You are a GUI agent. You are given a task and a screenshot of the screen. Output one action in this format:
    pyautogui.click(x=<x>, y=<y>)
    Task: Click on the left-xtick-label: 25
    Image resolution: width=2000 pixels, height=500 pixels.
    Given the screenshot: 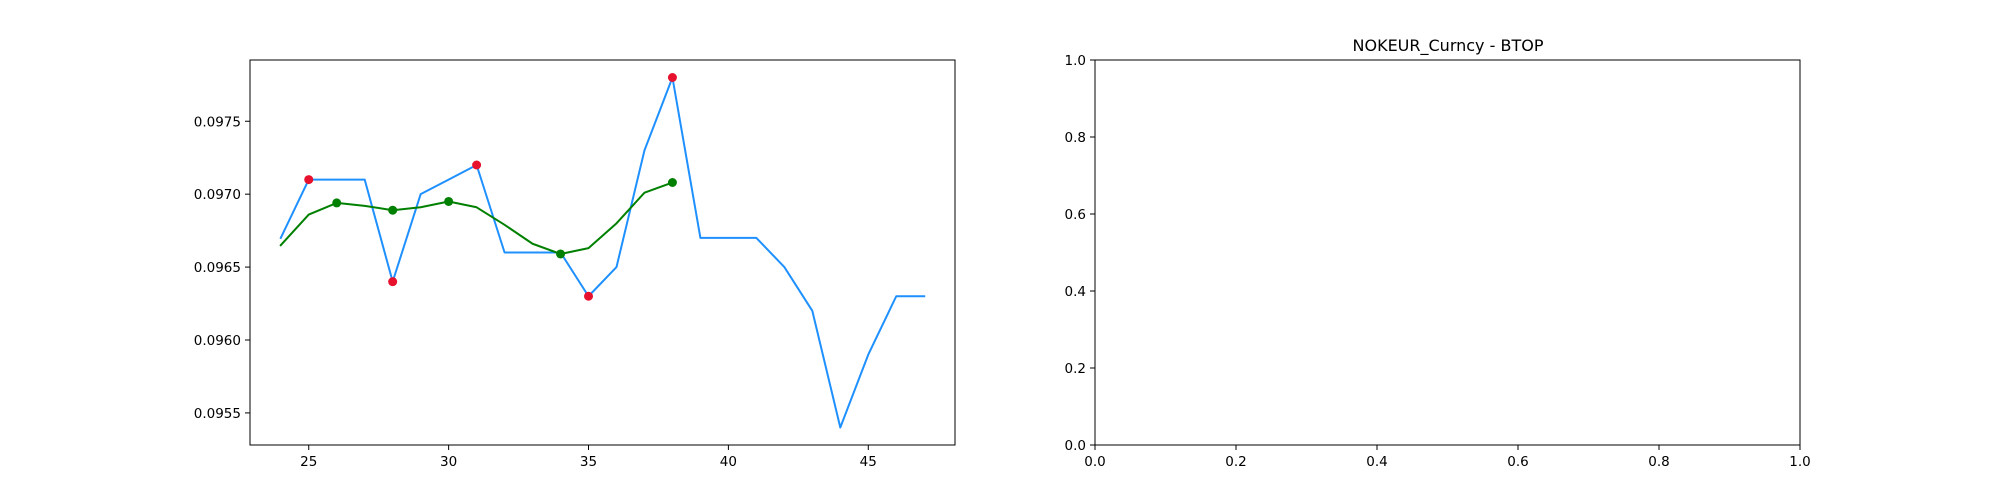 What is the action you would take?
    pyautogui.click(x=308, y=462)
    